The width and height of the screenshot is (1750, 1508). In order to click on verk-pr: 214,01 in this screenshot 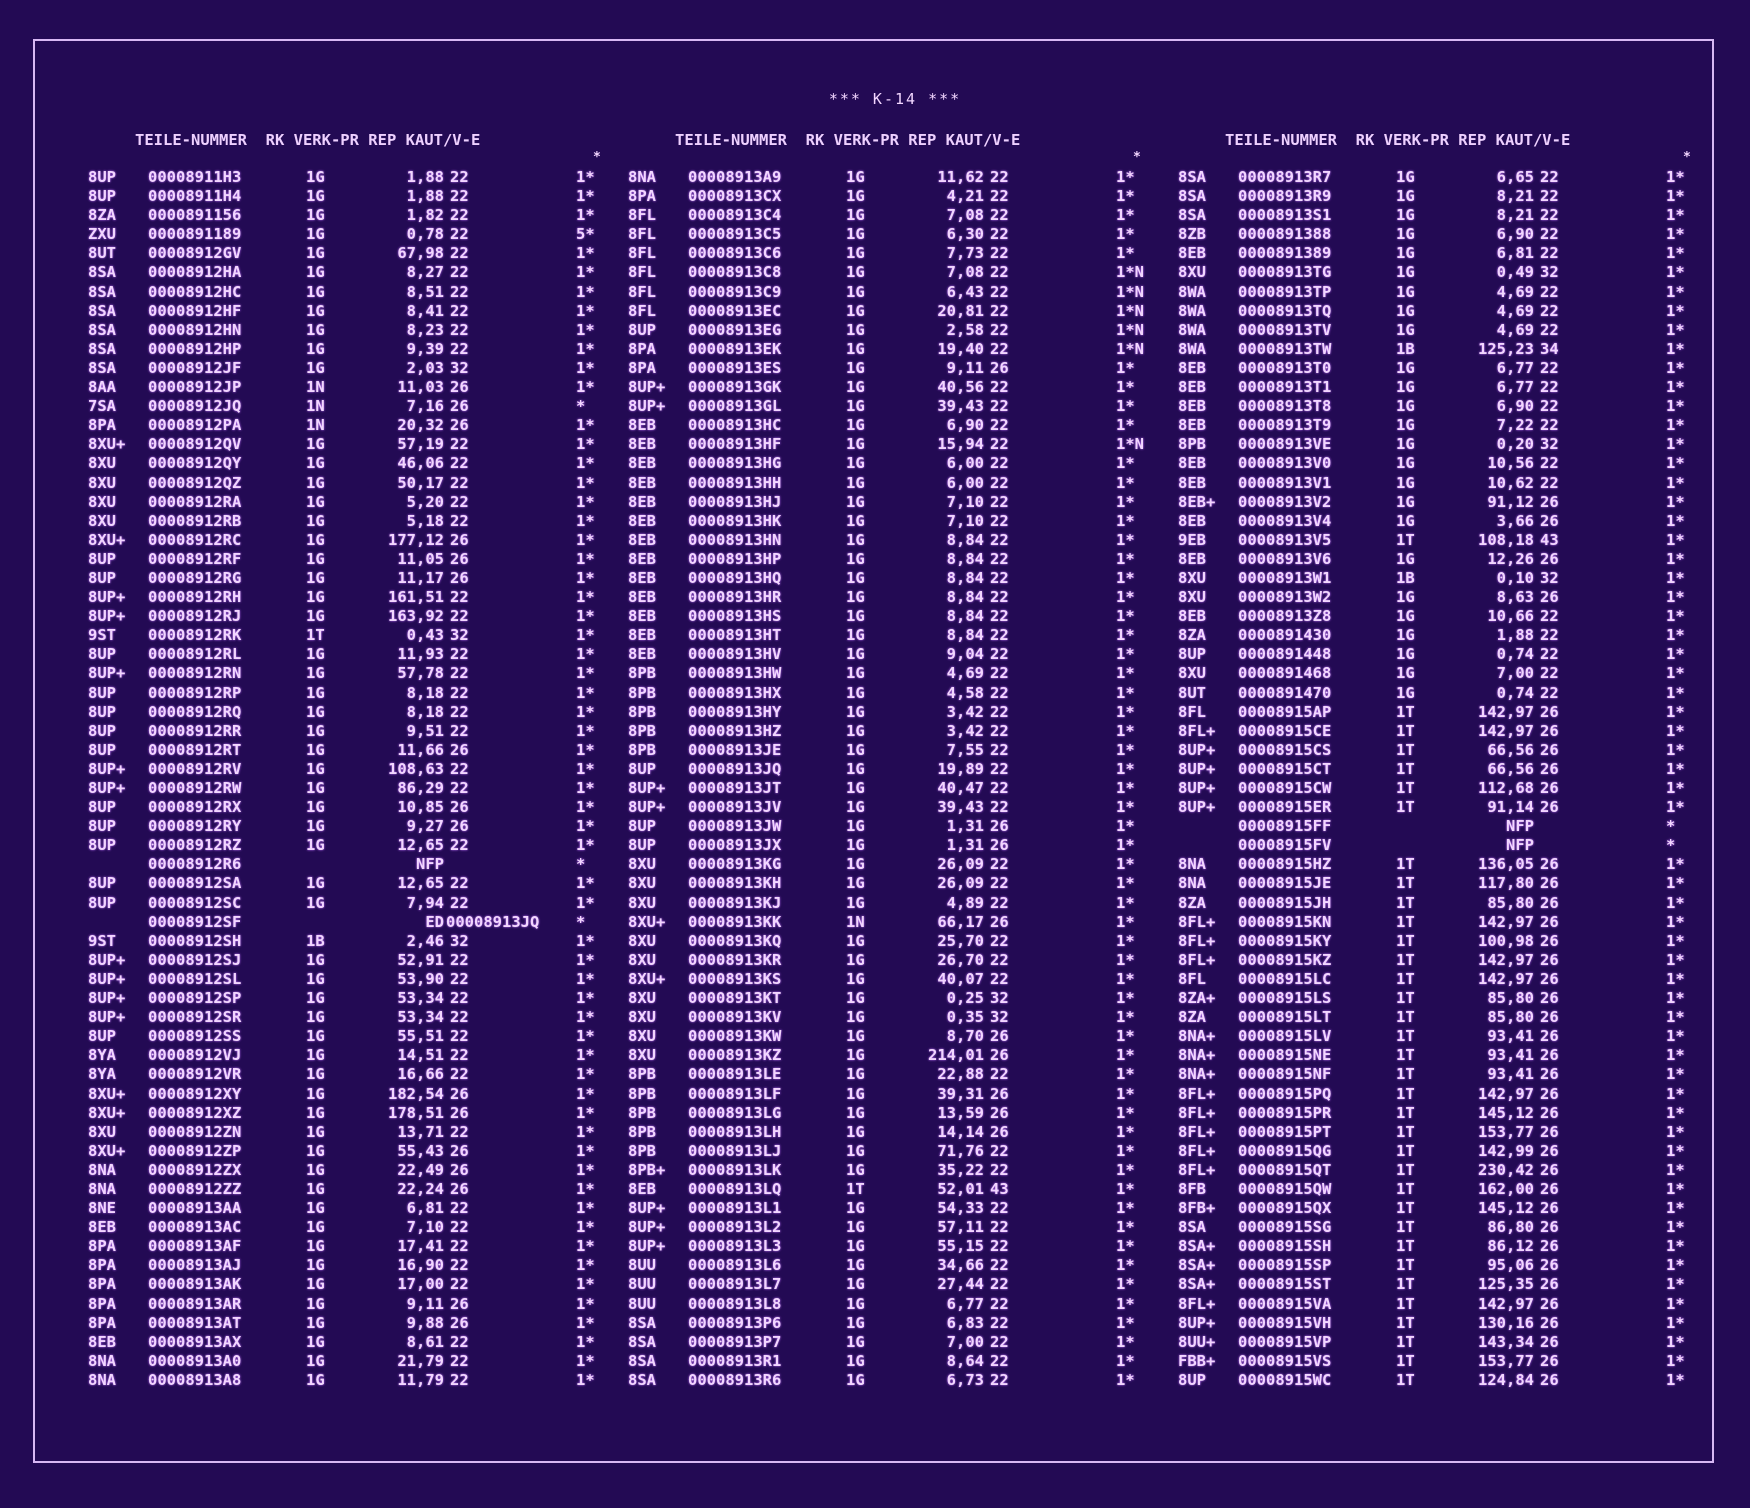, I will do `click(956, 1055)`.